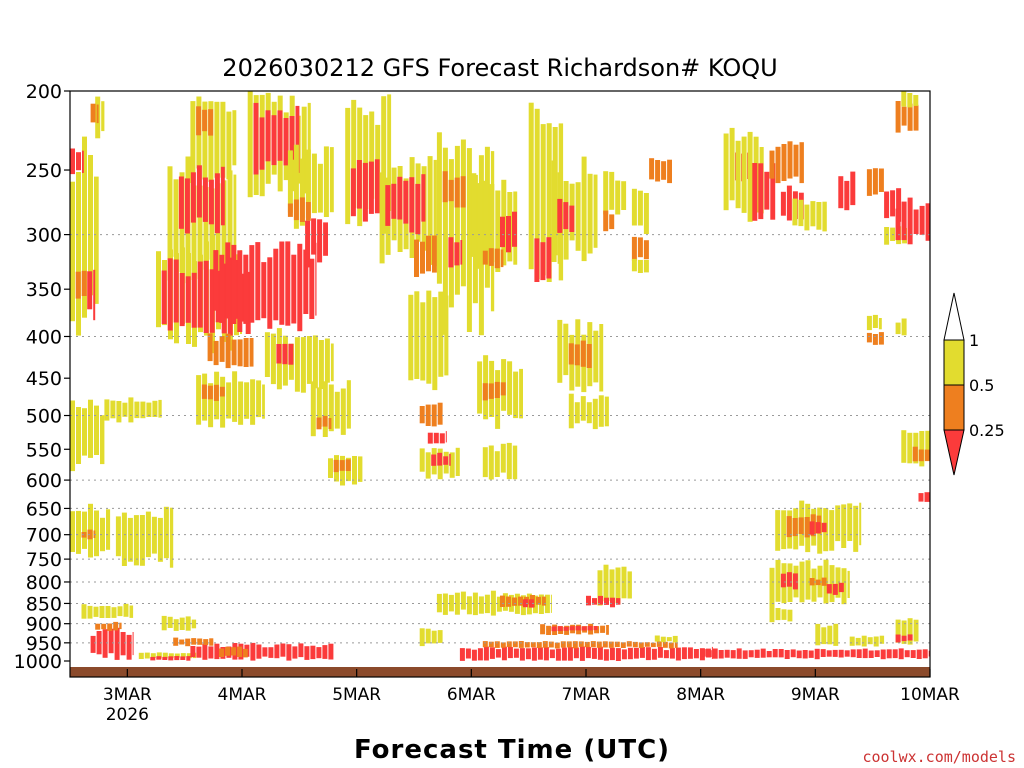 Image resolution: width=1024 pixels, height=768 pixels. I want to click on x-tick-label: 6MAR, so click(471, 695).